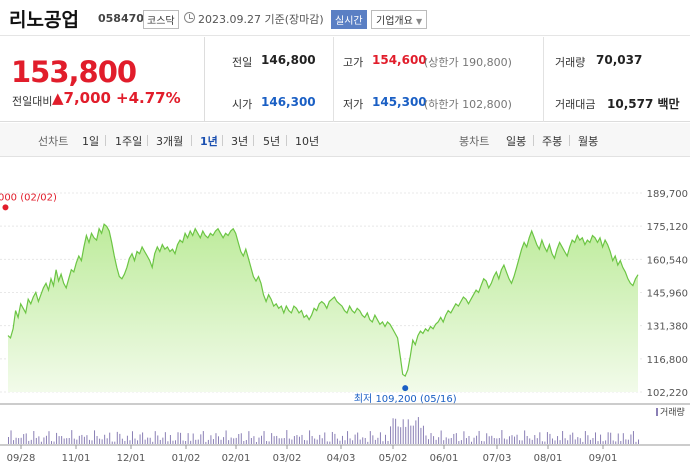  I want to click on candle-weekly: 주봉, so click(552, 141).